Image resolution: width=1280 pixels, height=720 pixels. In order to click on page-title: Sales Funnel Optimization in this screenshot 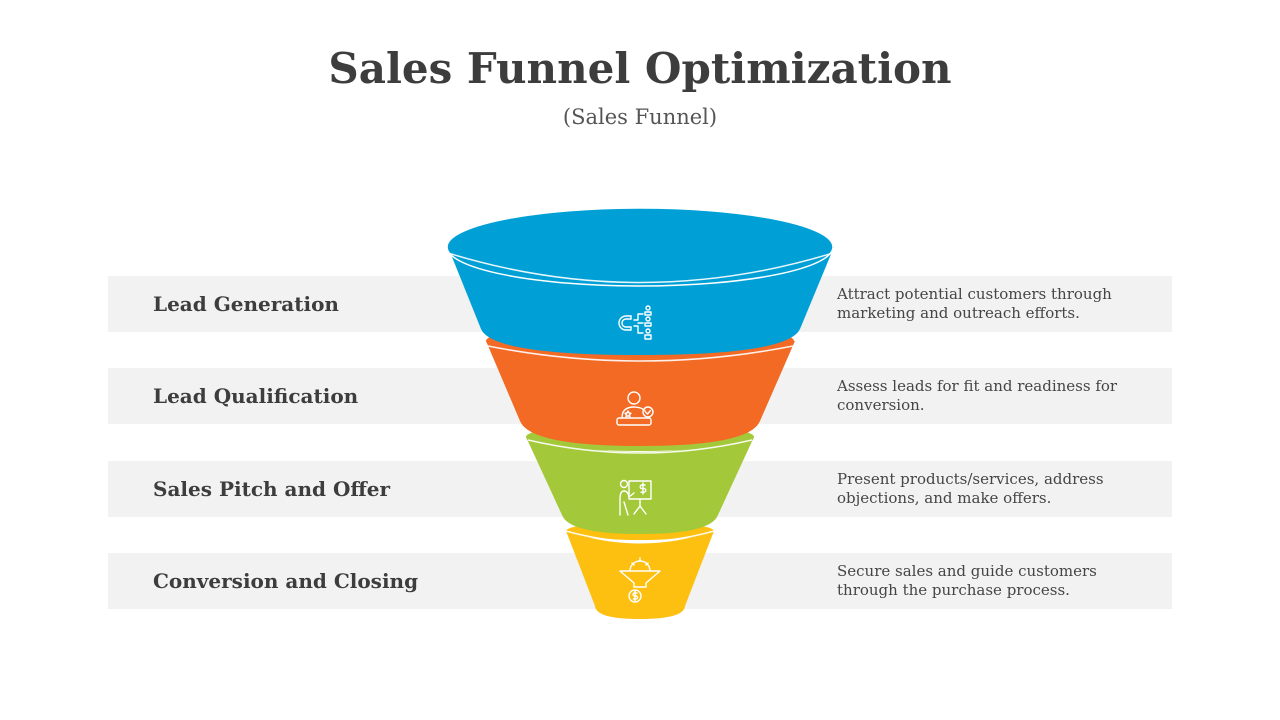, I will do `click(640, 68)`.